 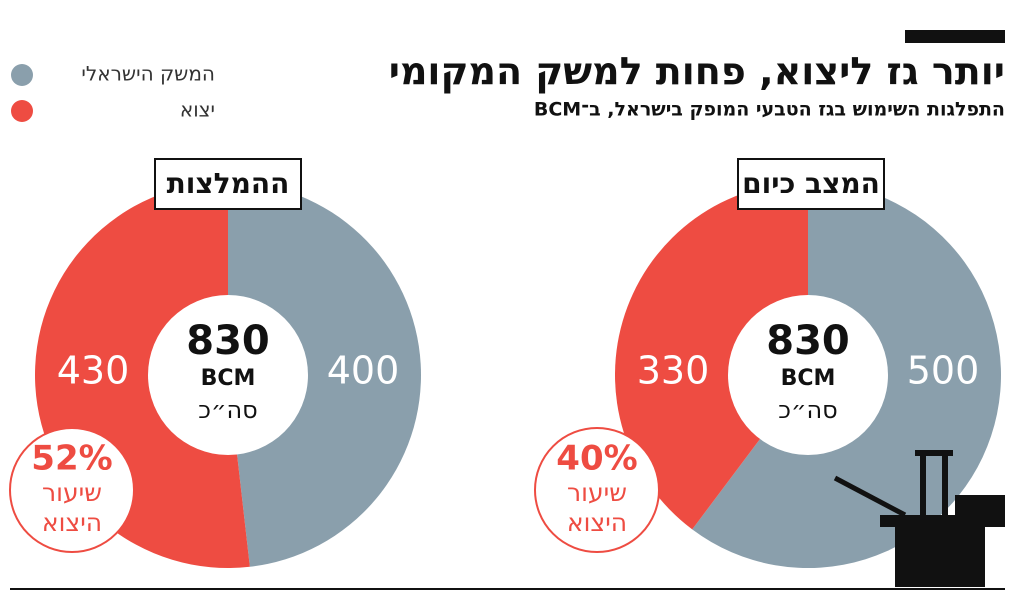 I want to click on chart-title: ההמלצות, so click(x=228, y=183).